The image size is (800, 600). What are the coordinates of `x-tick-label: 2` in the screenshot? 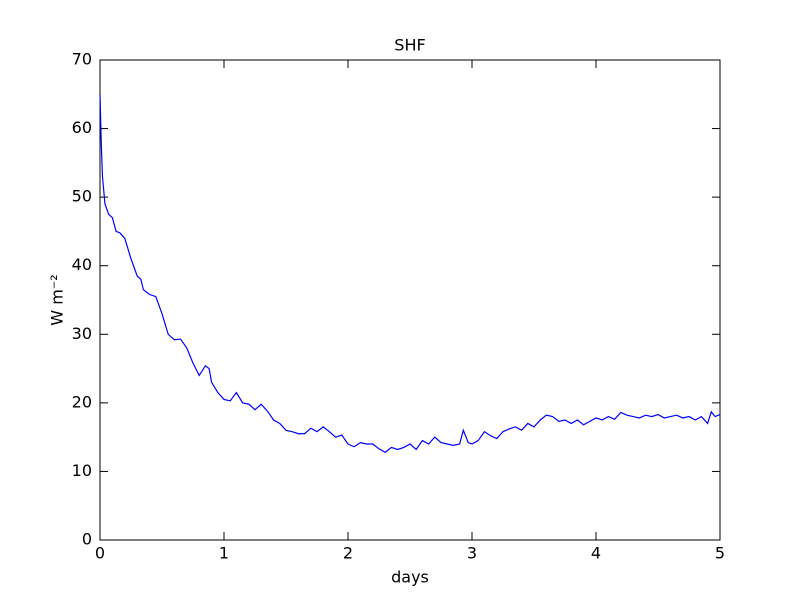 It's located at (348, 553).